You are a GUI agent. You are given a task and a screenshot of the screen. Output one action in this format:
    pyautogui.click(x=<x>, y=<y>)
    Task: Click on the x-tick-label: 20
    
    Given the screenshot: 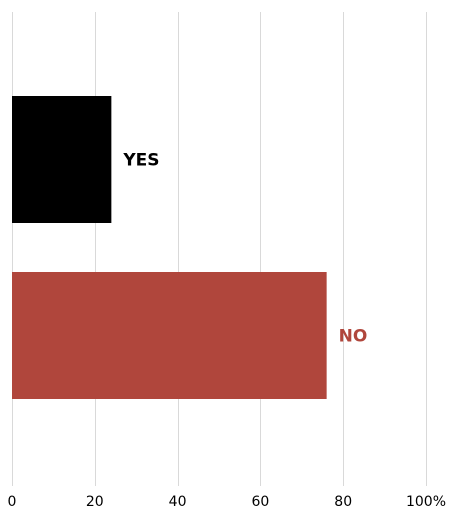 What is the action you would take?
    pyautogui.click(x=95, y=501)
    